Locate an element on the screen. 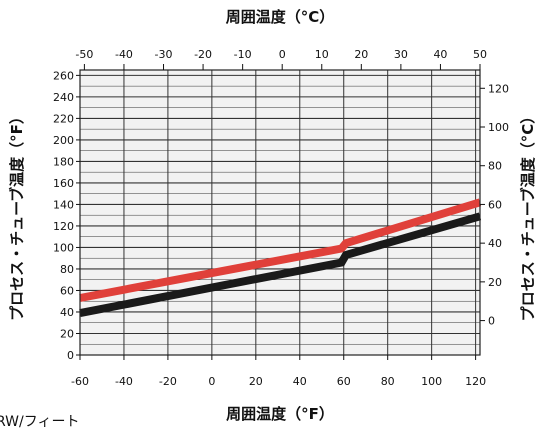 The image size is (548, 430). left-tick-label: 220 is located at coordinates (63, 118).